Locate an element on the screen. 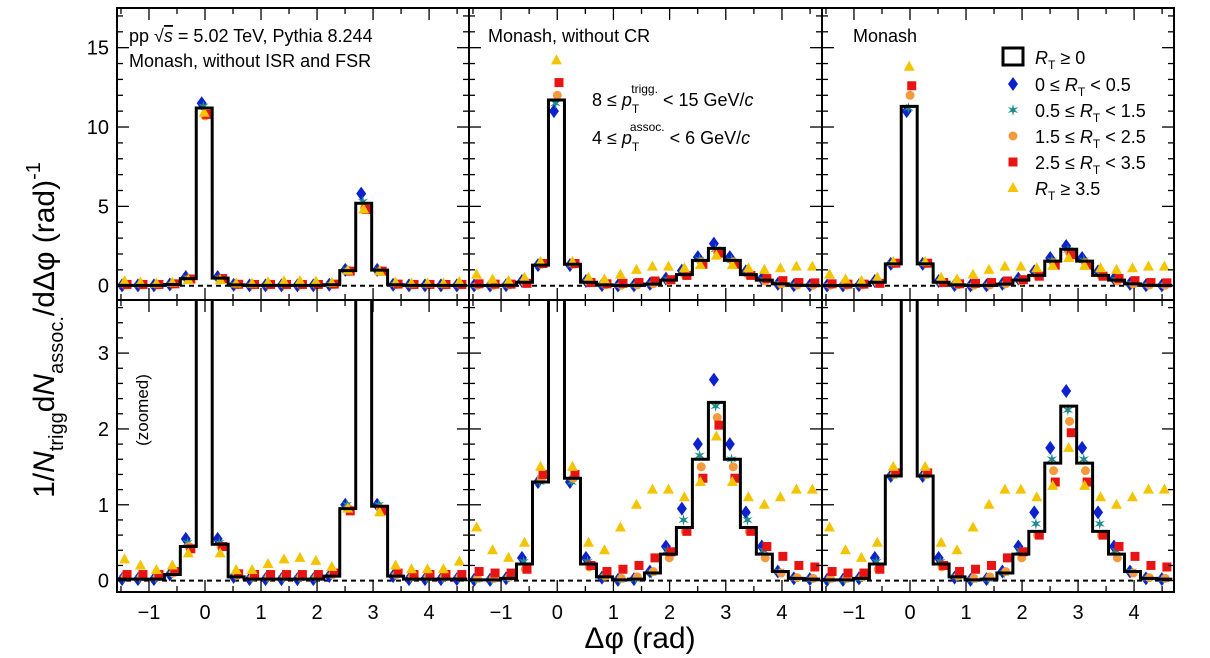 The width and height of the screenshot is (1210, 658). y-tick-label: 0 is located at coordinates (103, 287).